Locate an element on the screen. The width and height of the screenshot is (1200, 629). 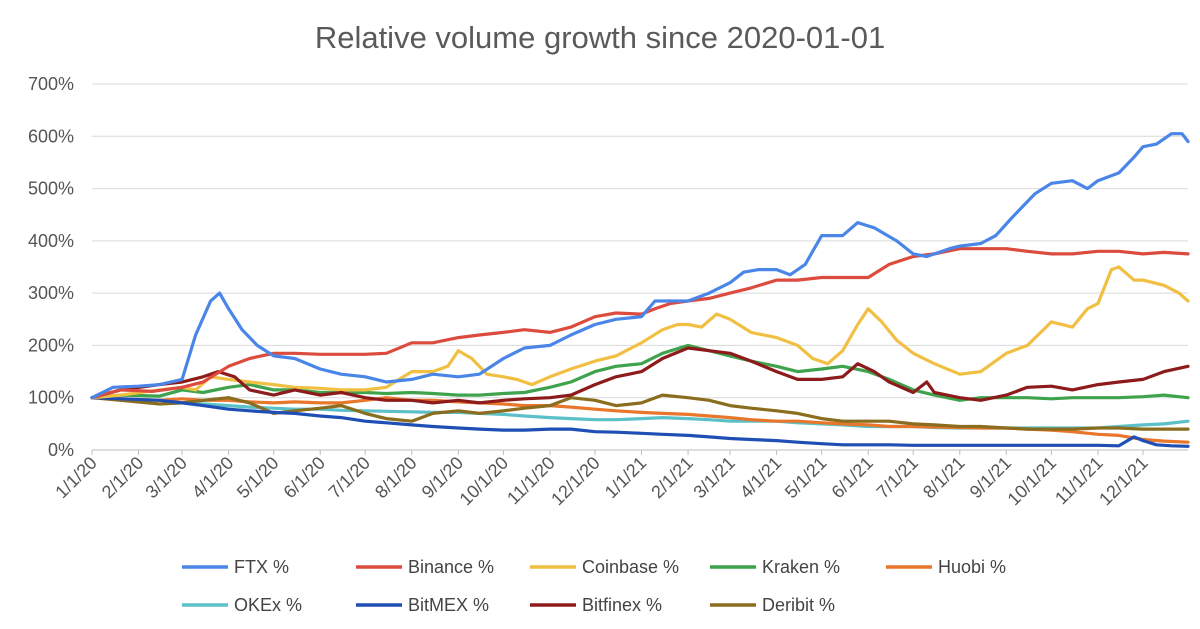
legend-label: Huobi % is located at coordinates (972, 567).